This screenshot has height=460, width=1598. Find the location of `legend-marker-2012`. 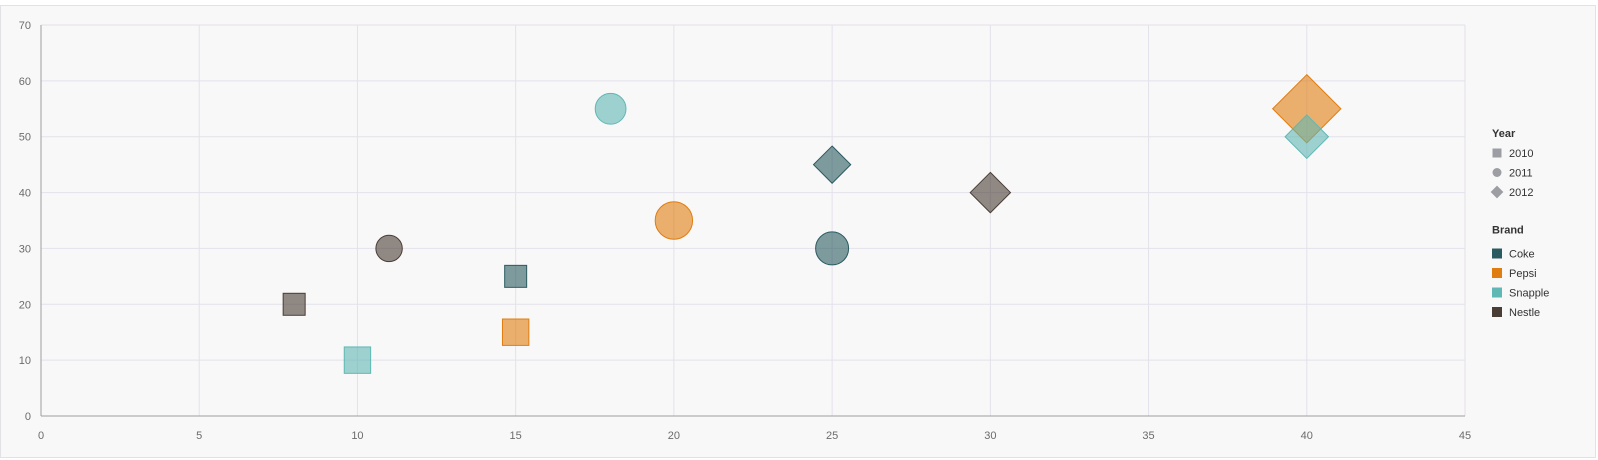

legend-marker-2012 is located at coordinates (1497, 192).